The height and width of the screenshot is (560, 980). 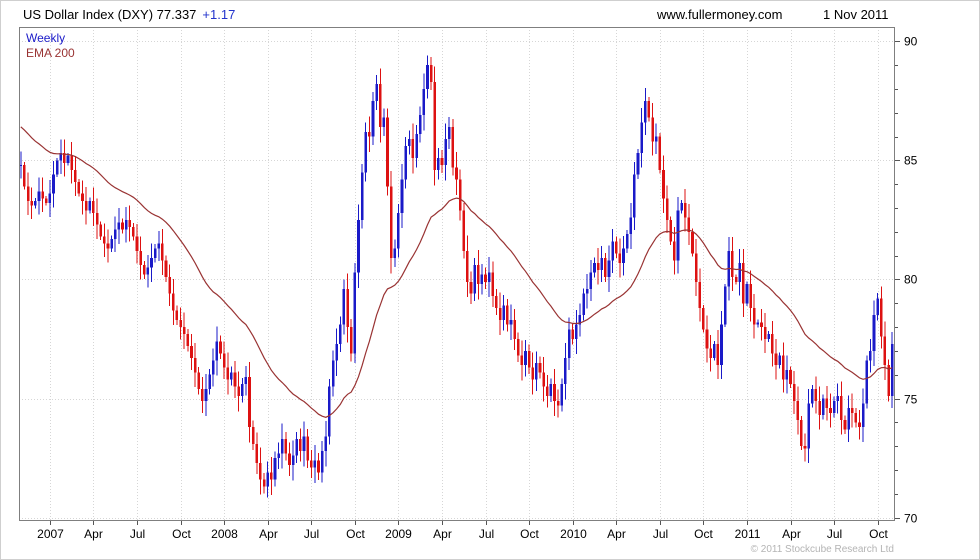 What do you see at coordinates (822, 549) in the screenshot?
I see `copyright-notice: © 2011 Stockcube Research Ltd` at bounding box center [822, 549].